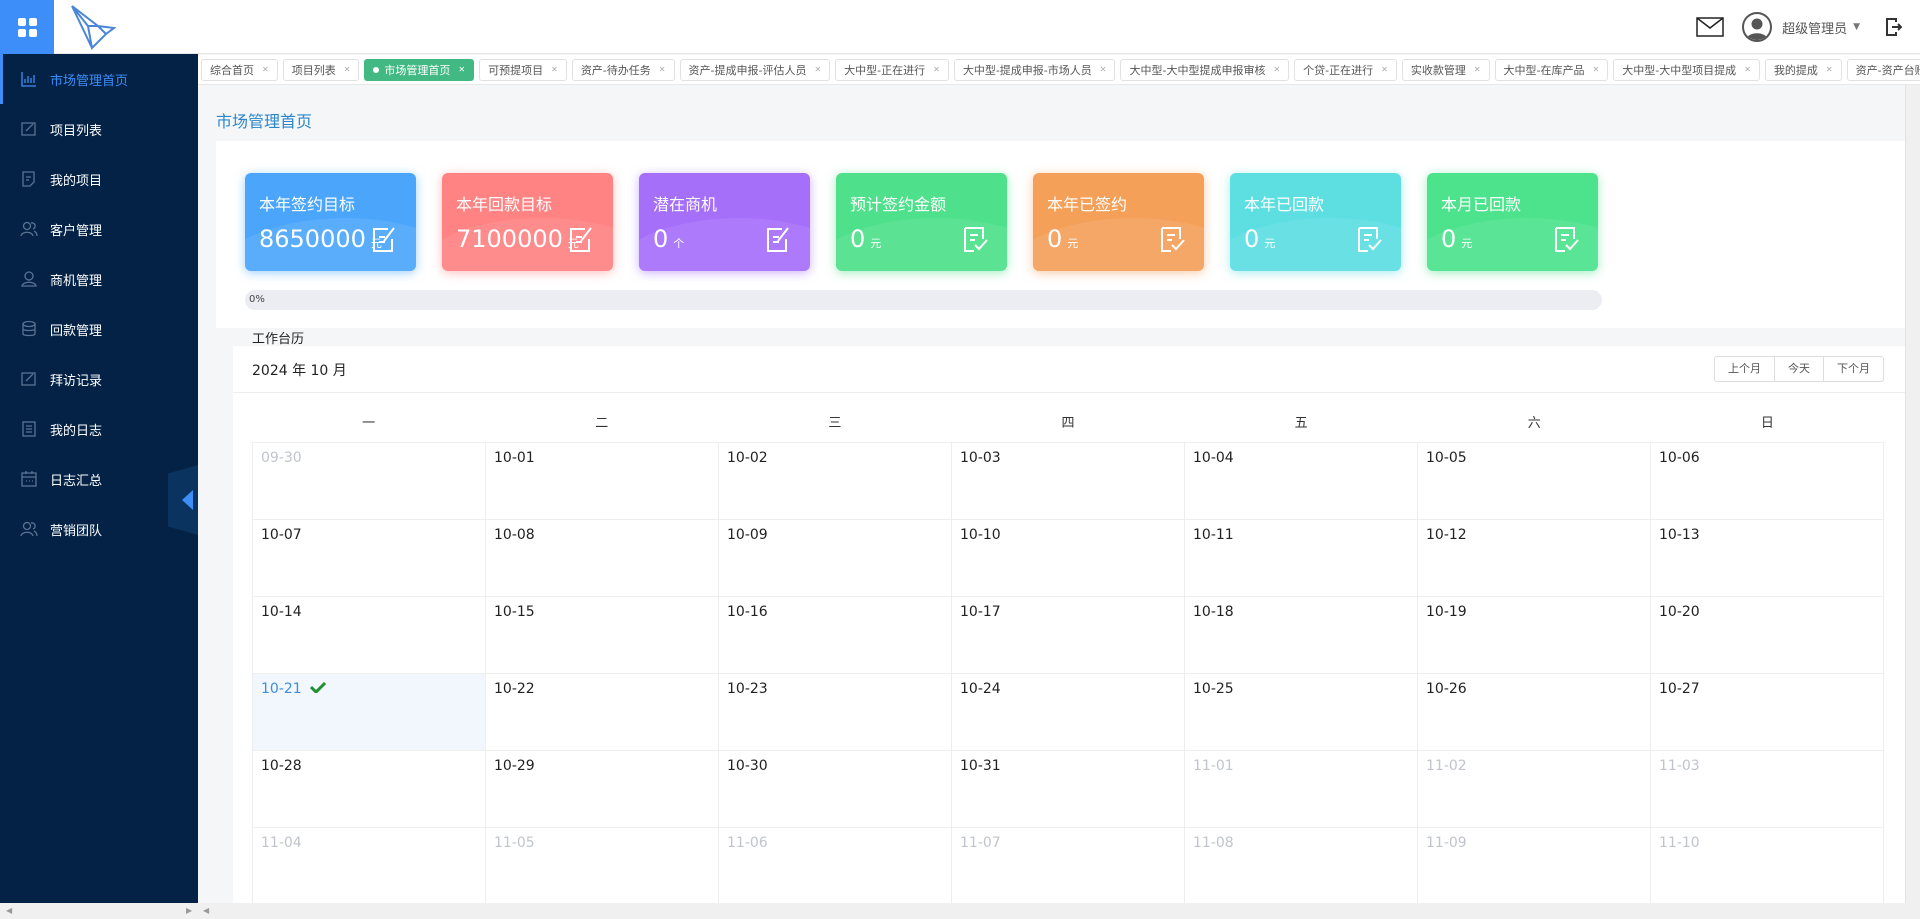 Image resolution: width=1920 pixels, height=919 pixels. What do you see at coordinates (99, 79) in the screenshot?
I see `sidebar-item: 市场管理首页` at bounding box center [99, 79].